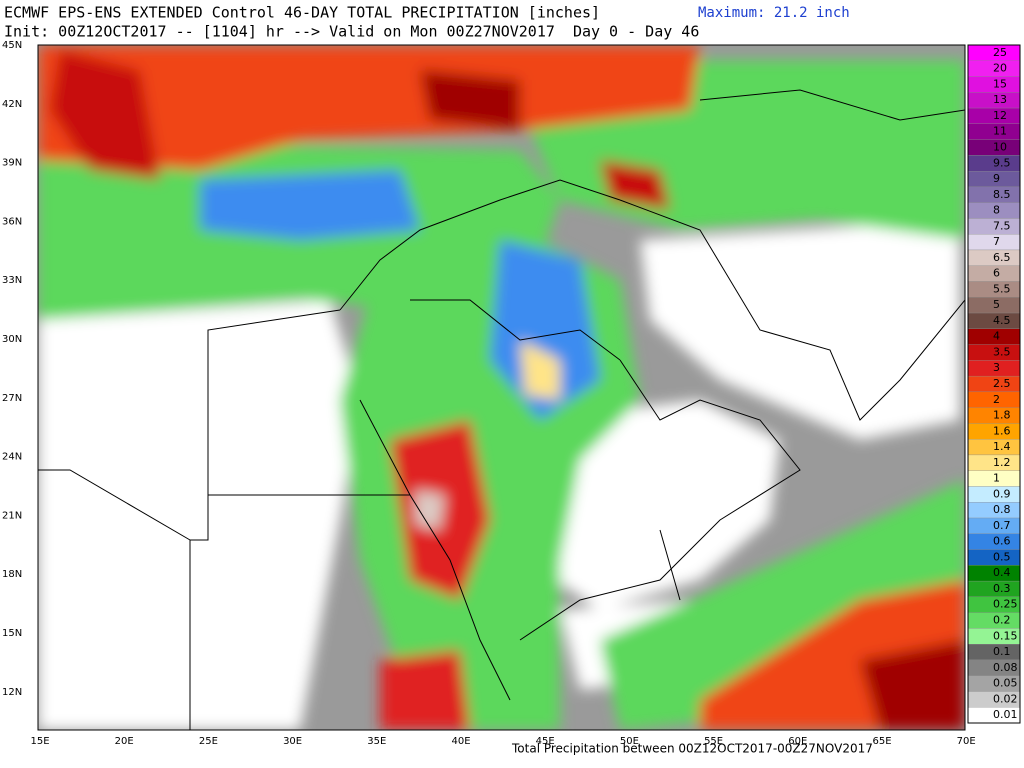 This screenshot has height=768, width=1024. Describe the element at coordinates (996, 399) in the screenshot. I see `colorbar-label: 2` at that location.